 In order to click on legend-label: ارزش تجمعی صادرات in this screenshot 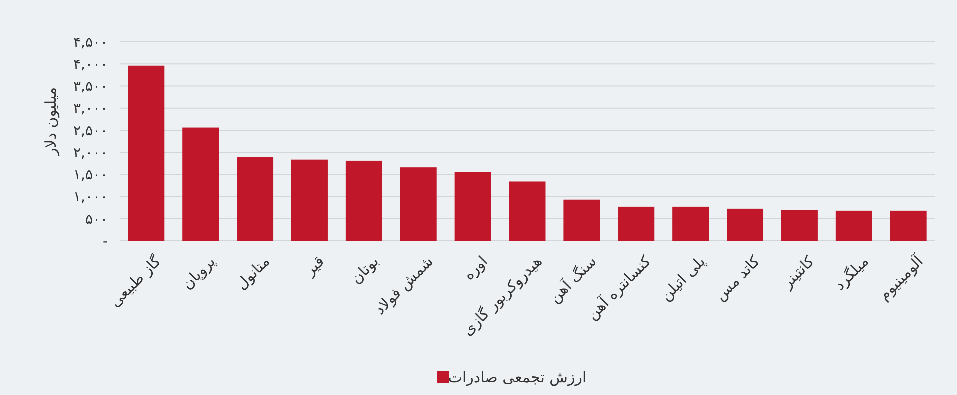, I will do `click(517, 377)`.